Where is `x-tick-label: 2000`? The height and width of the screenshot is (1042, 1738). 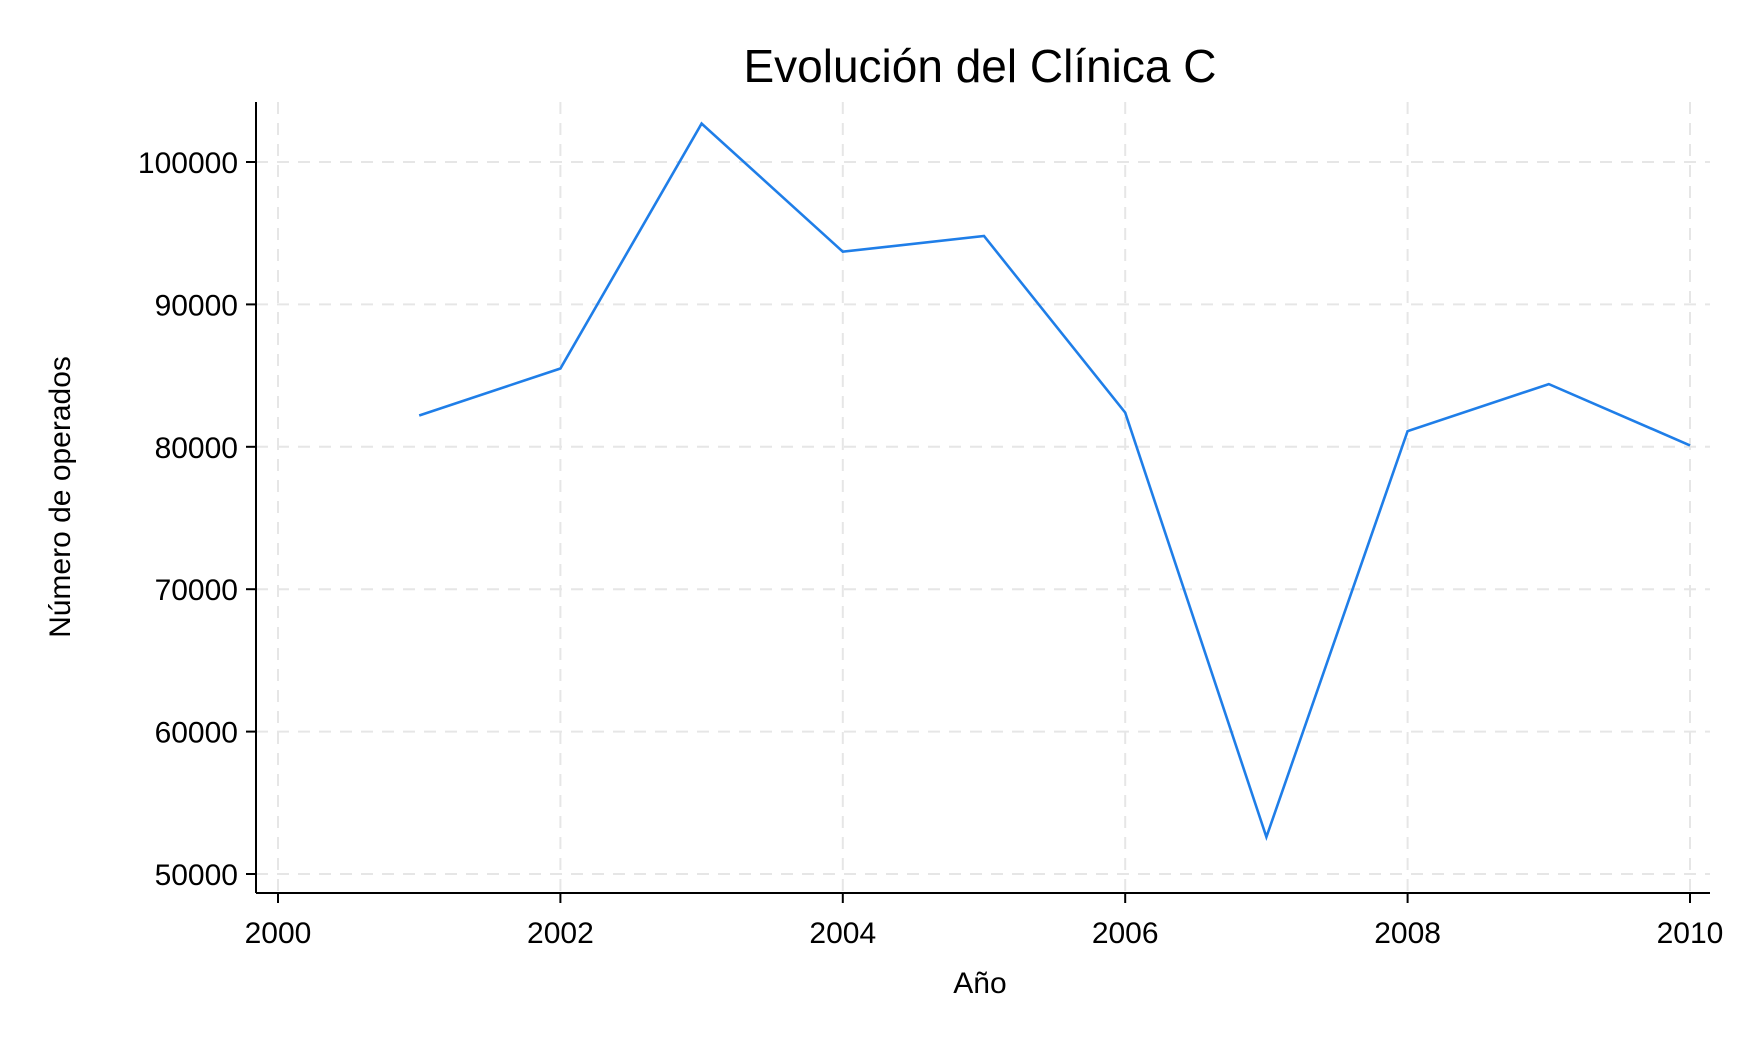 x-tick-label: 2000 is located at coordinates (278, 933).